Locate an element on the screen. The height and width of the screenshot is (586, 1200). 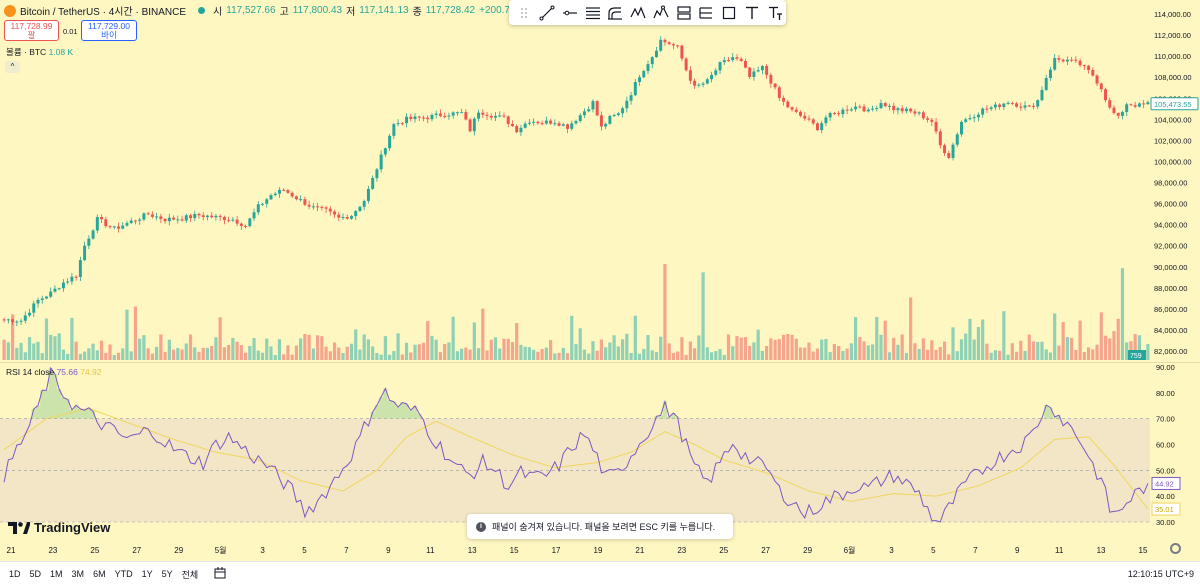
buy-button: 117,729.00 바이 is located at coordinates (109, 30).